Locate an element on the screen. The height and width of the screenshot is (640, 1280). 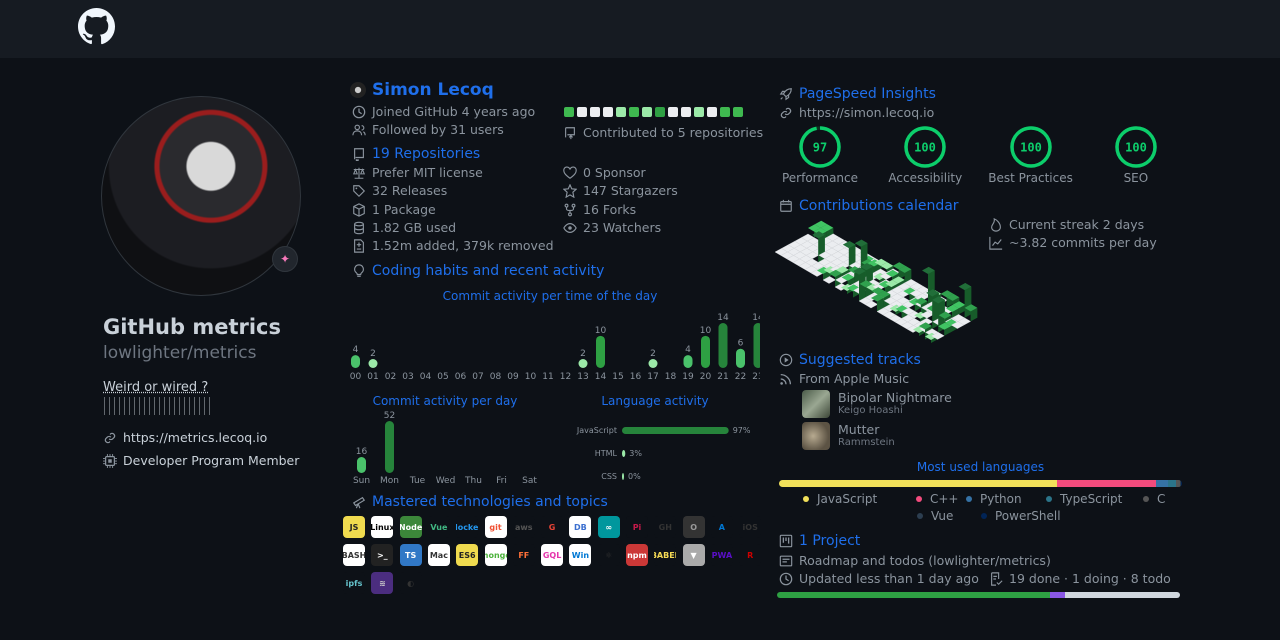
eye-icon is located at coordinates (570, 227).